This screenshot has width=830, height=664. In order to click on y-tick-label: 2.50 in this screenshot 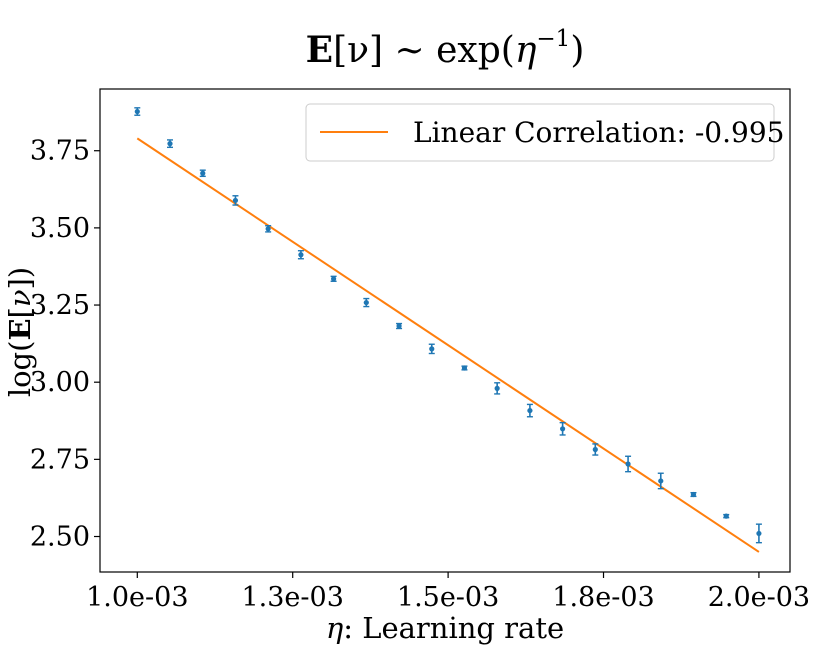, I will do `click(60, 537)`.